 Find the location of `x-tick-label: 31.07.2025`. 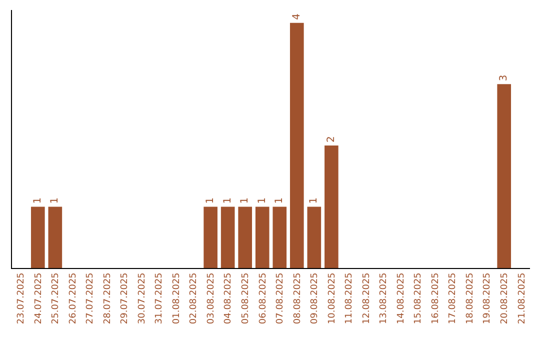

x-tick-label: 31.07.2025 is located at coordinates (159, 298).